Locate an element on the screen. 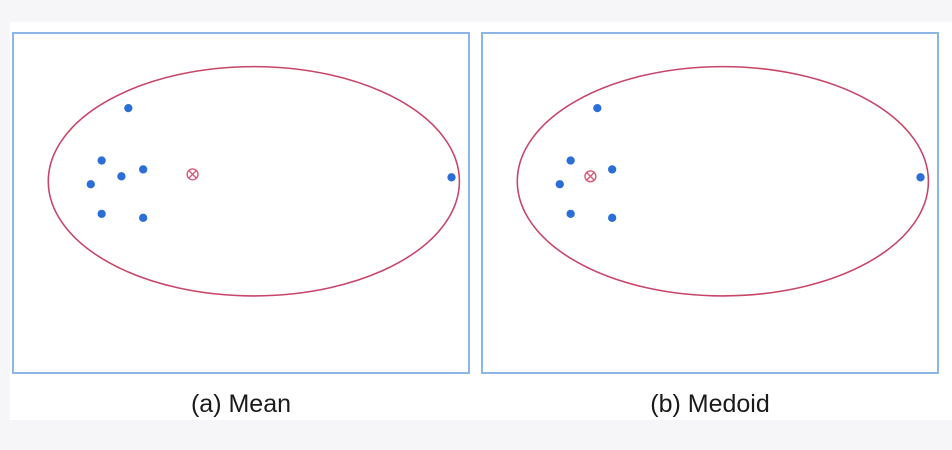 Image resolution: width=952 pixels, height=450 pixels. caption-medoid: (b) Medoid is located at coordinates (710, 404).